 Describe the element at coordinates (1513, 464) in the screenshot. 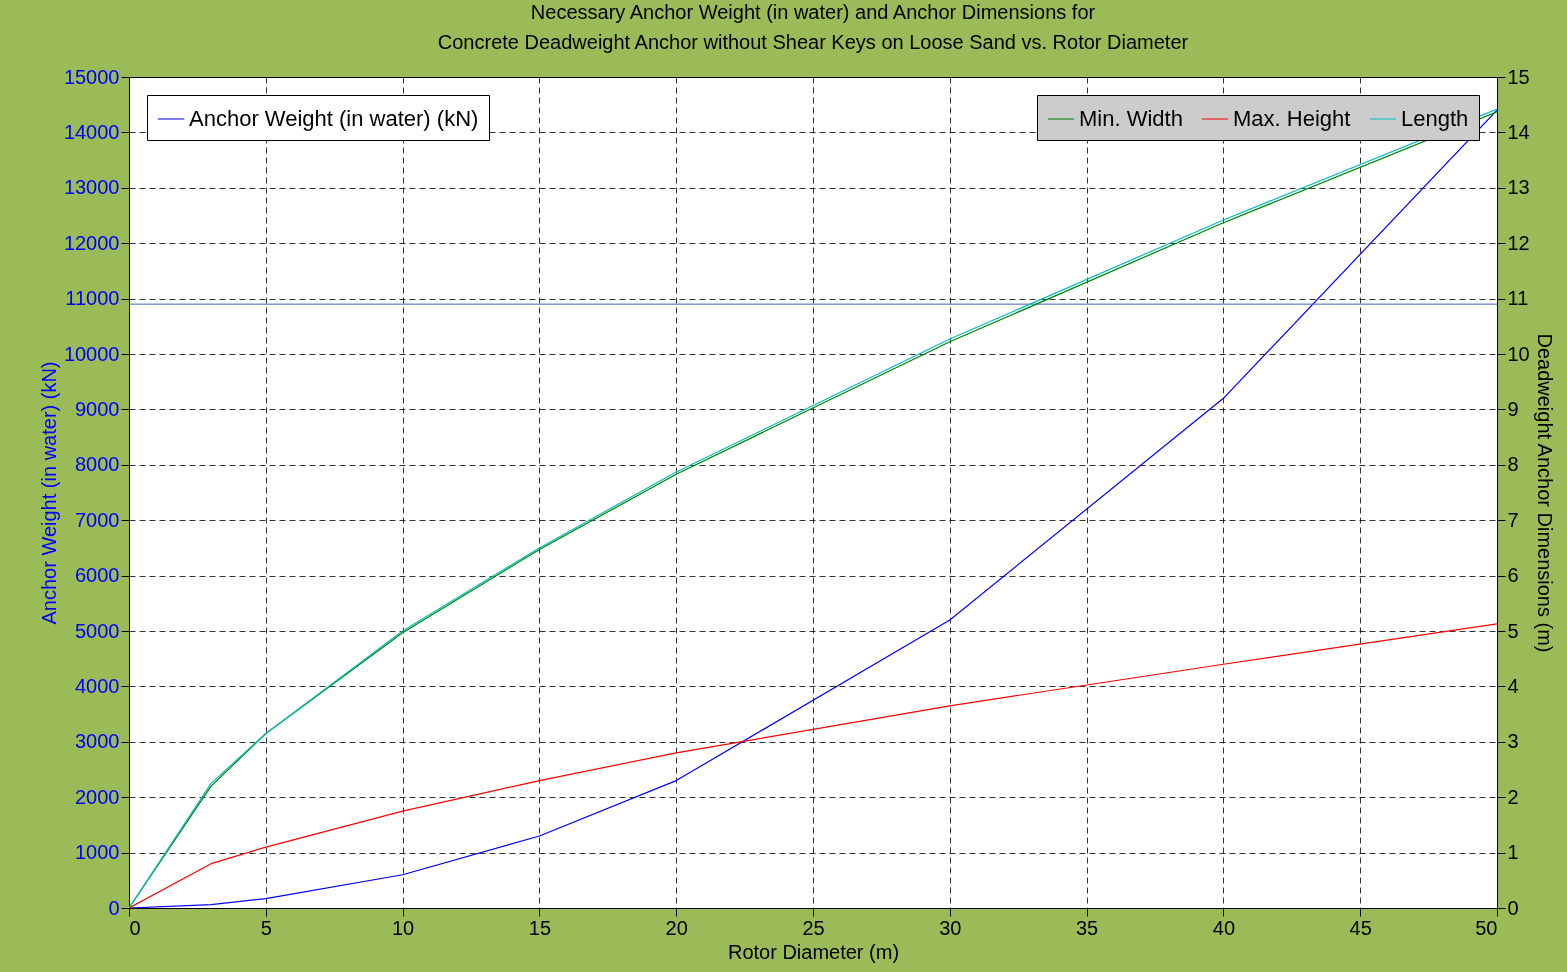

I see `y2-tick-label: 8` at that location.